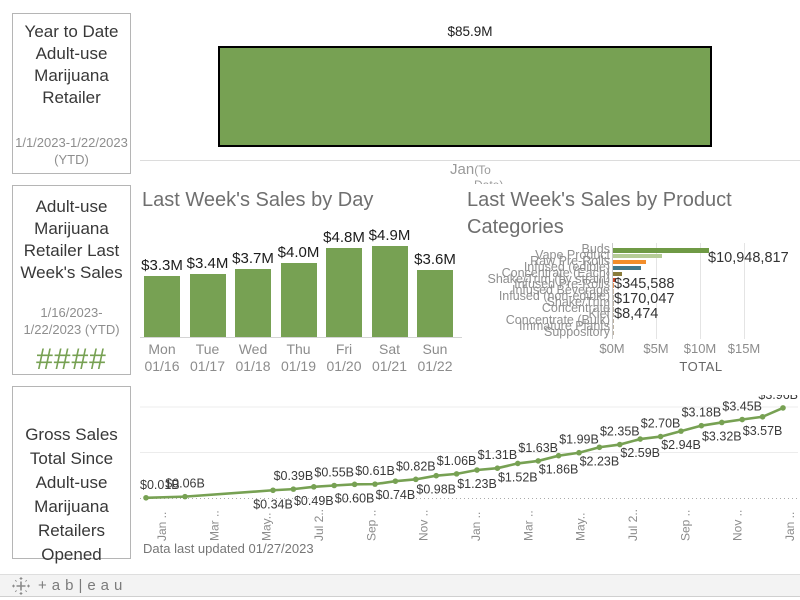 This screenshot has width=800, height=600. Describe the element at coordinates (389, 291) in the screenshot. I see `day-bar-Sat` at that location.